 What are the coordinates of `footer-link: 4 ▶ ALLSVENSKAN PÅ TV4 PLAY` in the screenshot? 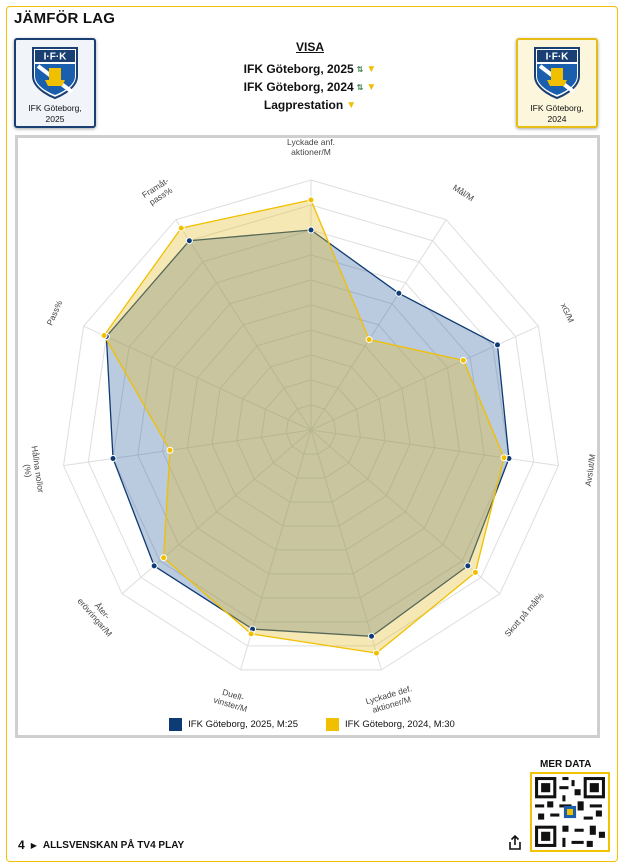 It's located at (101, 845).